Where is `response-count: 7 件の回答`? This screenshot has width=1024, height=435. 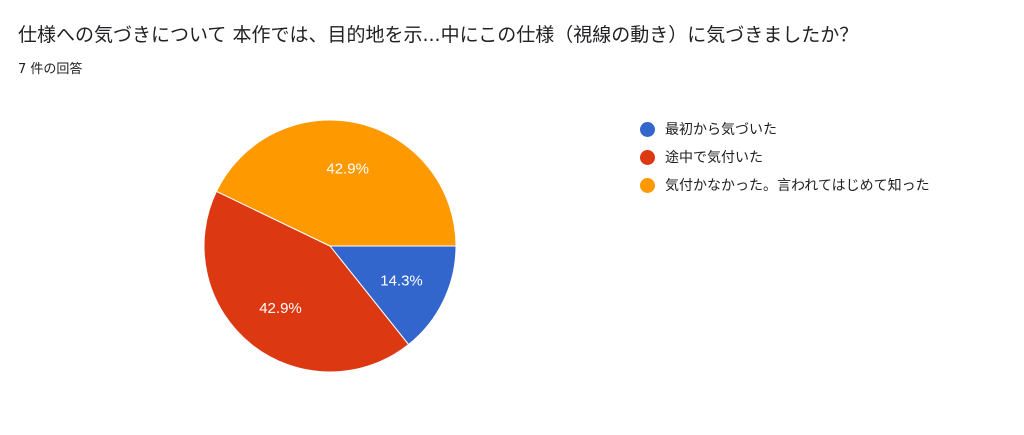 response-count: 7 件の回答 is located at coordinates (50, 69).